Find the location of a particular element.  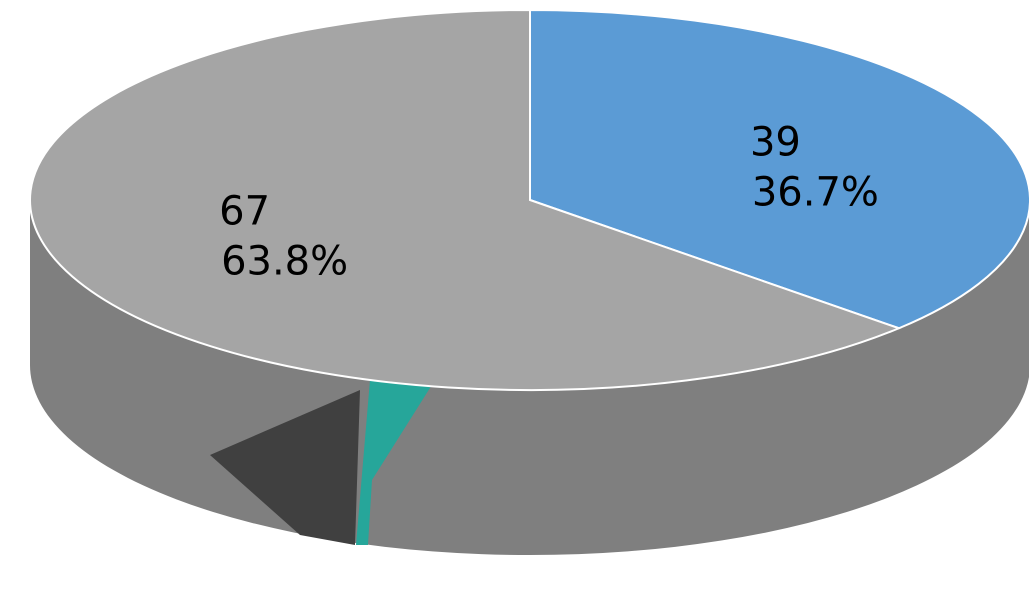

slice-value-label-2: 67 is located at coordinates (244, 211).